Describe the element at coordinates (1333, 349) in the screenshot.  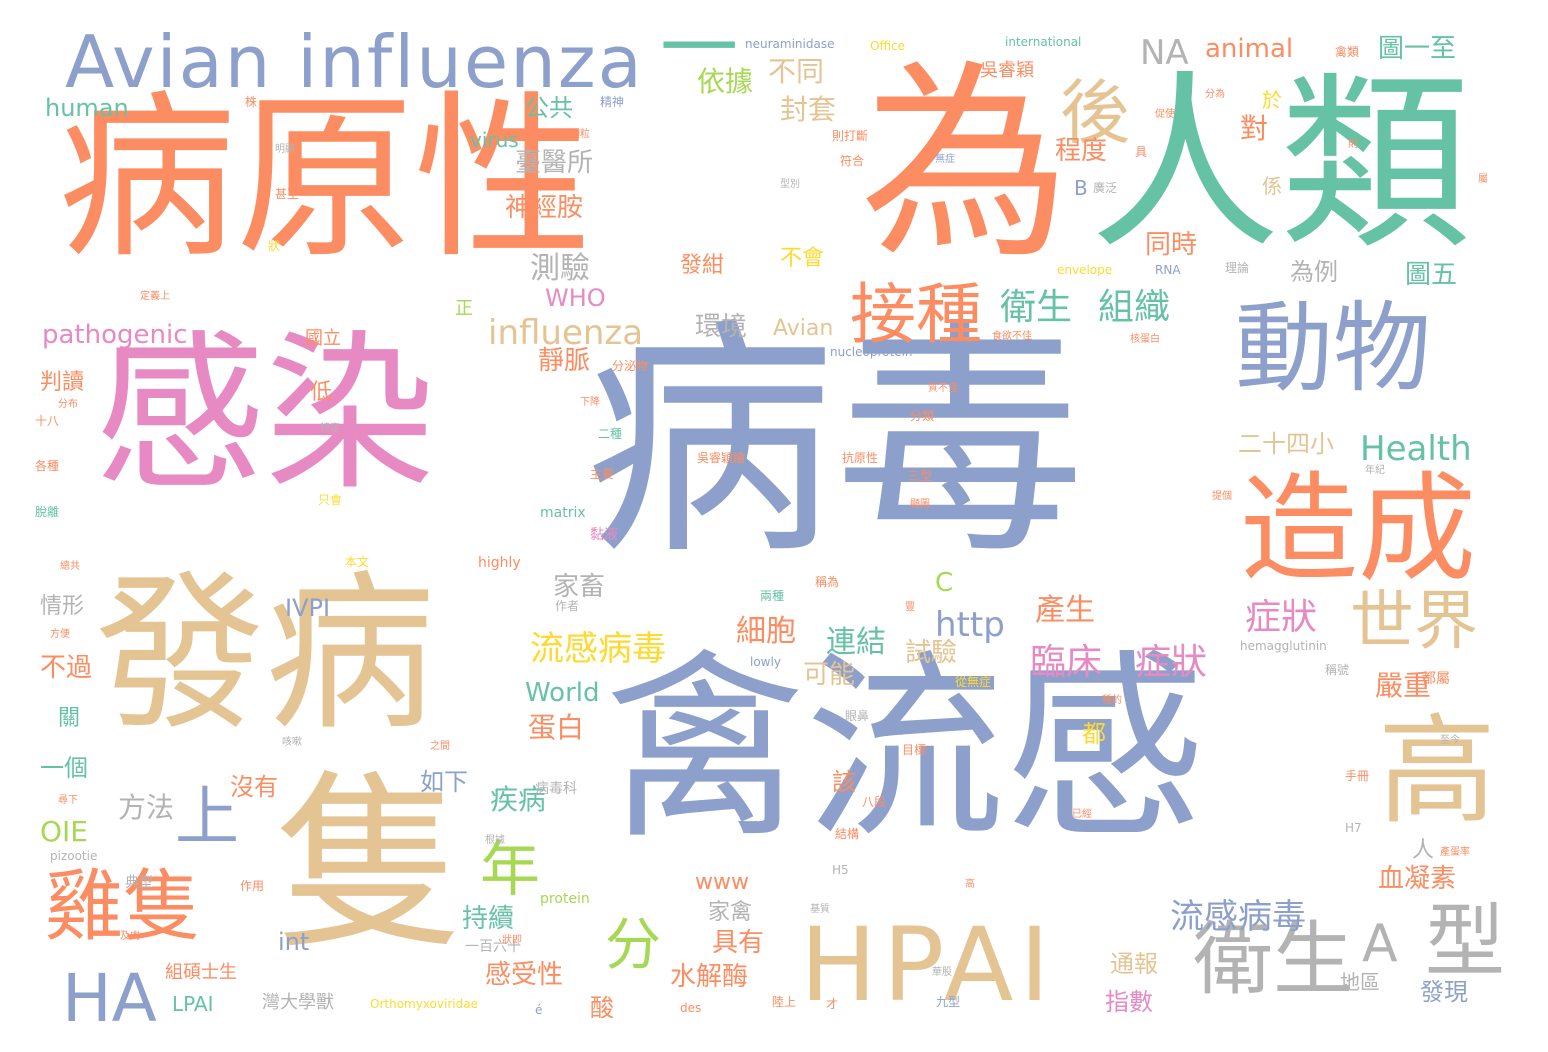
I see `word: 動物` at that location.